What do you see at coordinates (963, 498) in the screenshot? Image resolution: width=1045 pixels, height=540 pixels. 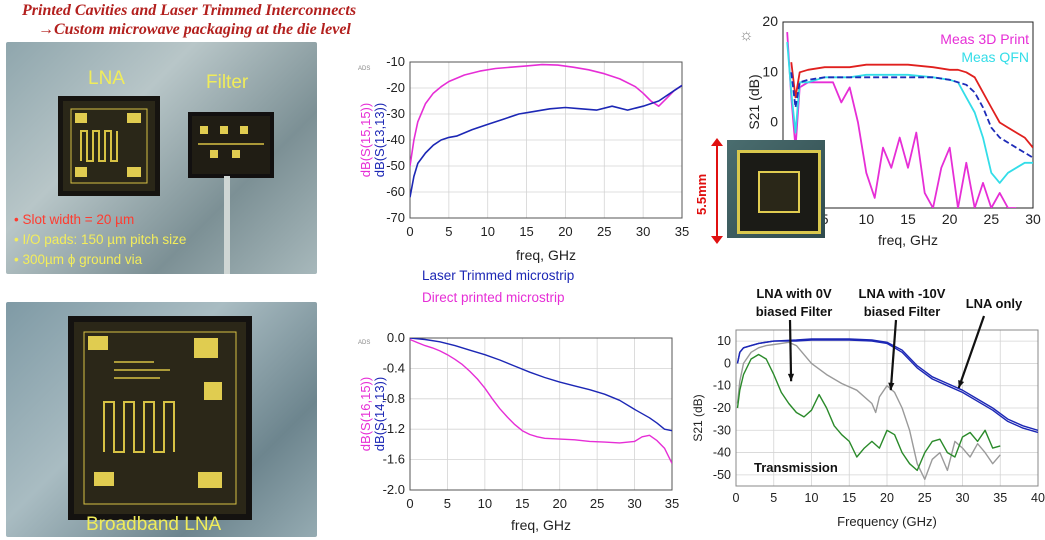 I see `lna-filter-s21-xtick-6: 30` at bounding box center [963, 498].